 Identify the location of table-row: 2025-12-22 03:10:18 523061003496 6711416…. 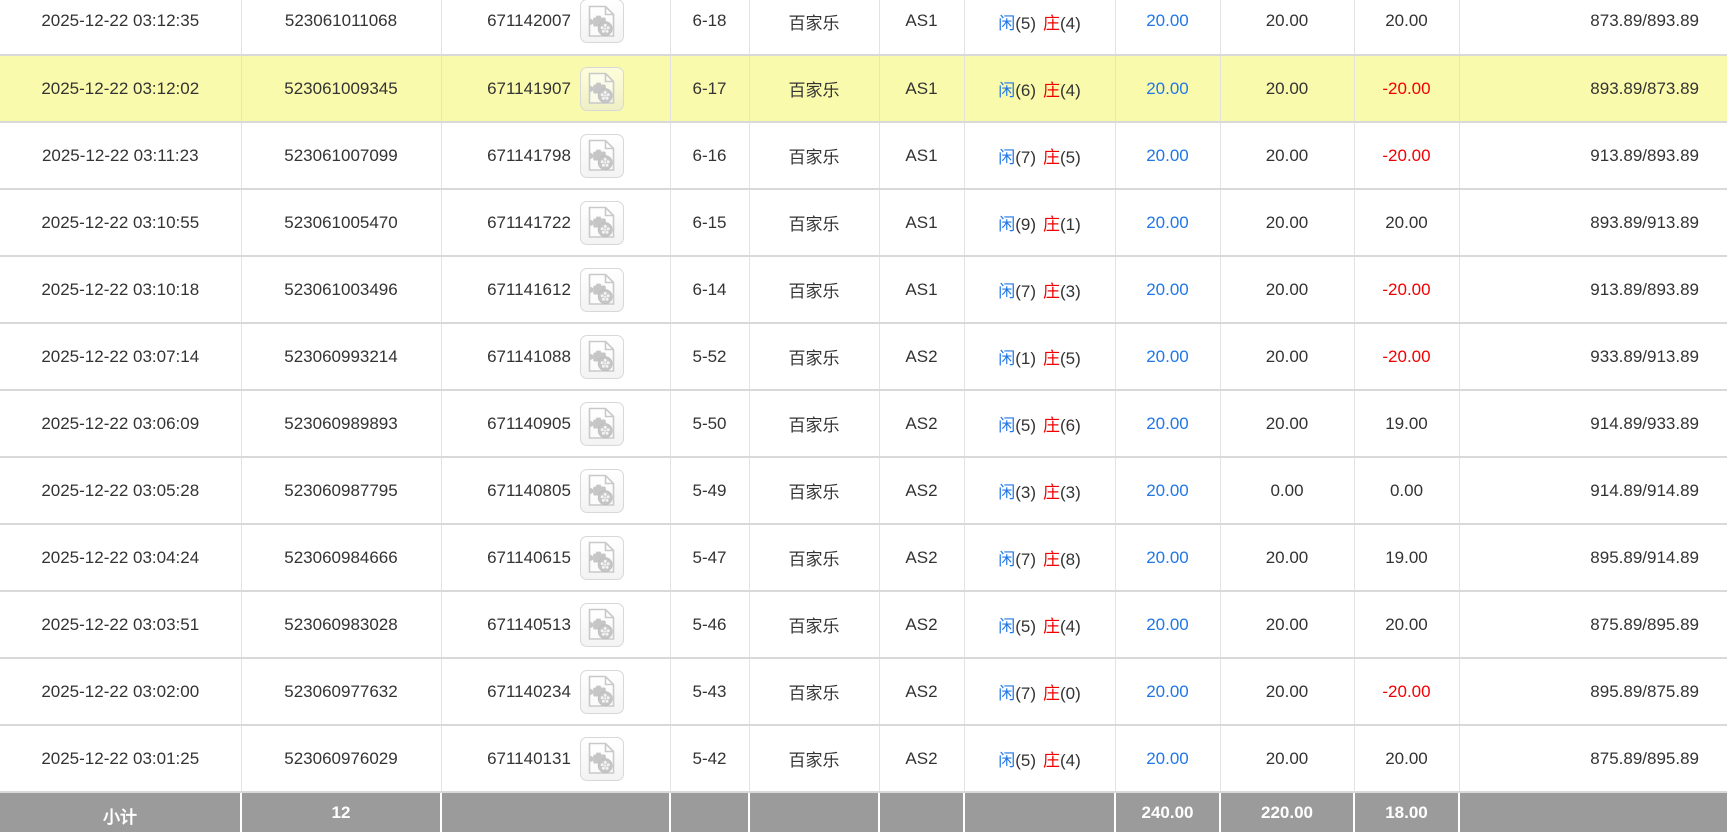
(863, 290).